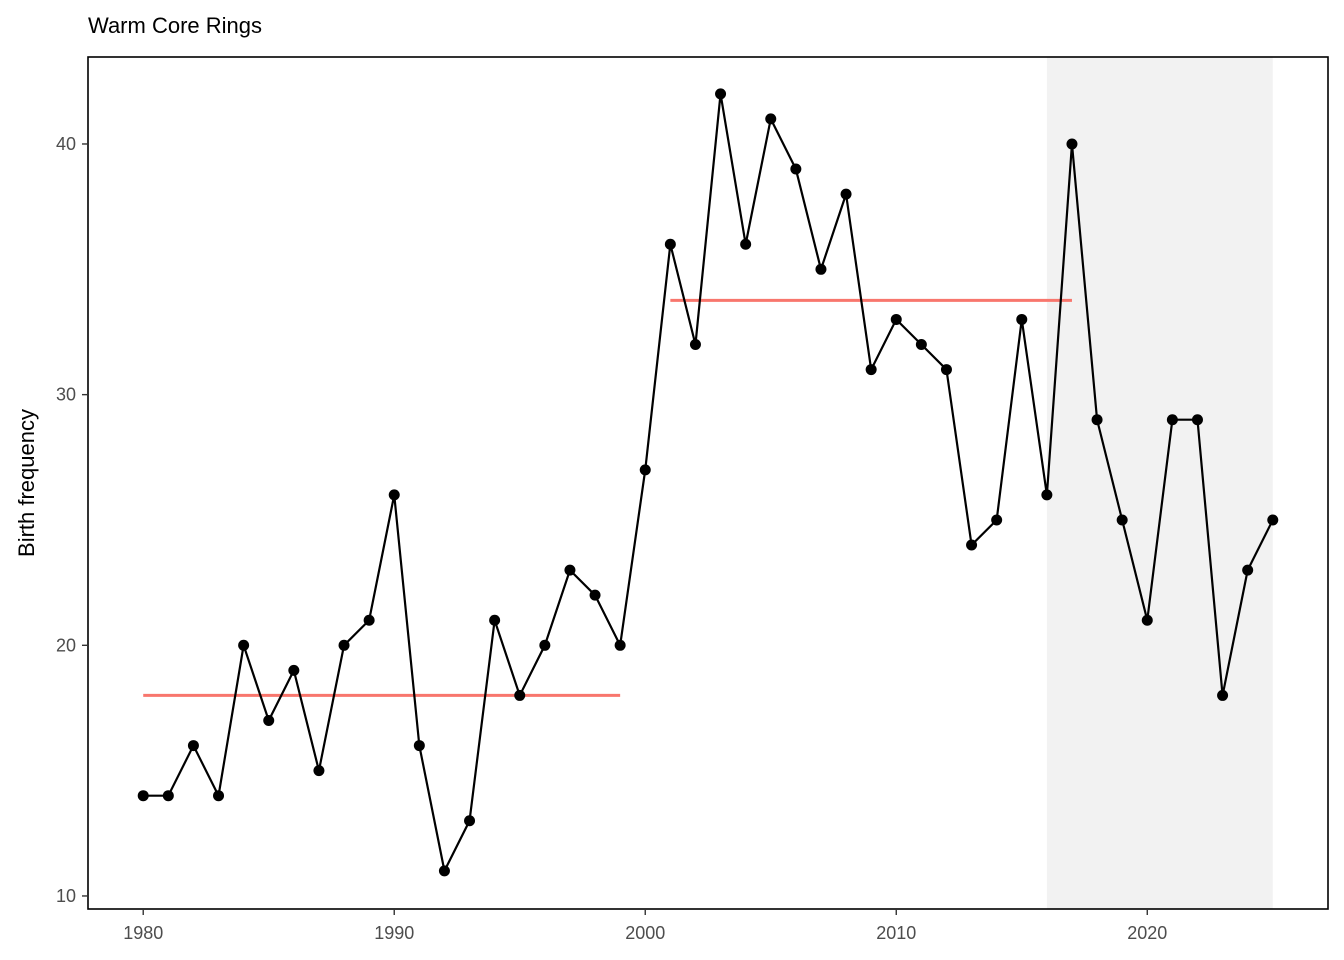 The image size is (1344, 960). What do you see at coordinates (66, 144) in the screenshot?
I see `y-tick-label: 40` at bounding box center [66, 144].